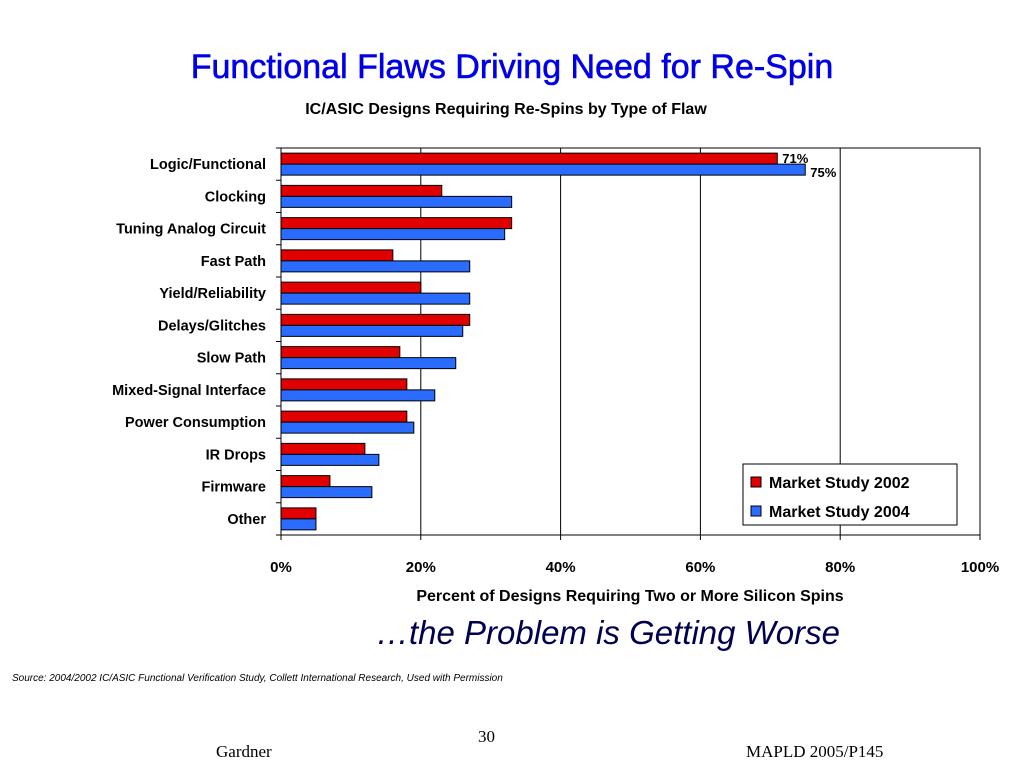 The height and width of the screenshot is (768, 1024). Describe the element at coordinates (839, 483) in the screenshot. I see `legend-label: Market Study 2002` at that location.